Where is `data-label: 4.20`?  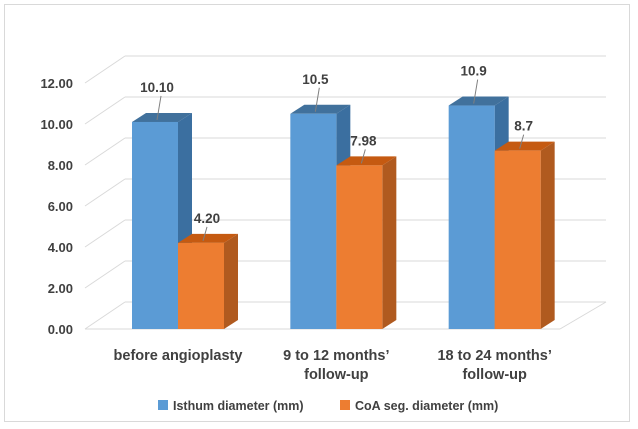
data-label: 4.20 is located at coordinates (207, 218).